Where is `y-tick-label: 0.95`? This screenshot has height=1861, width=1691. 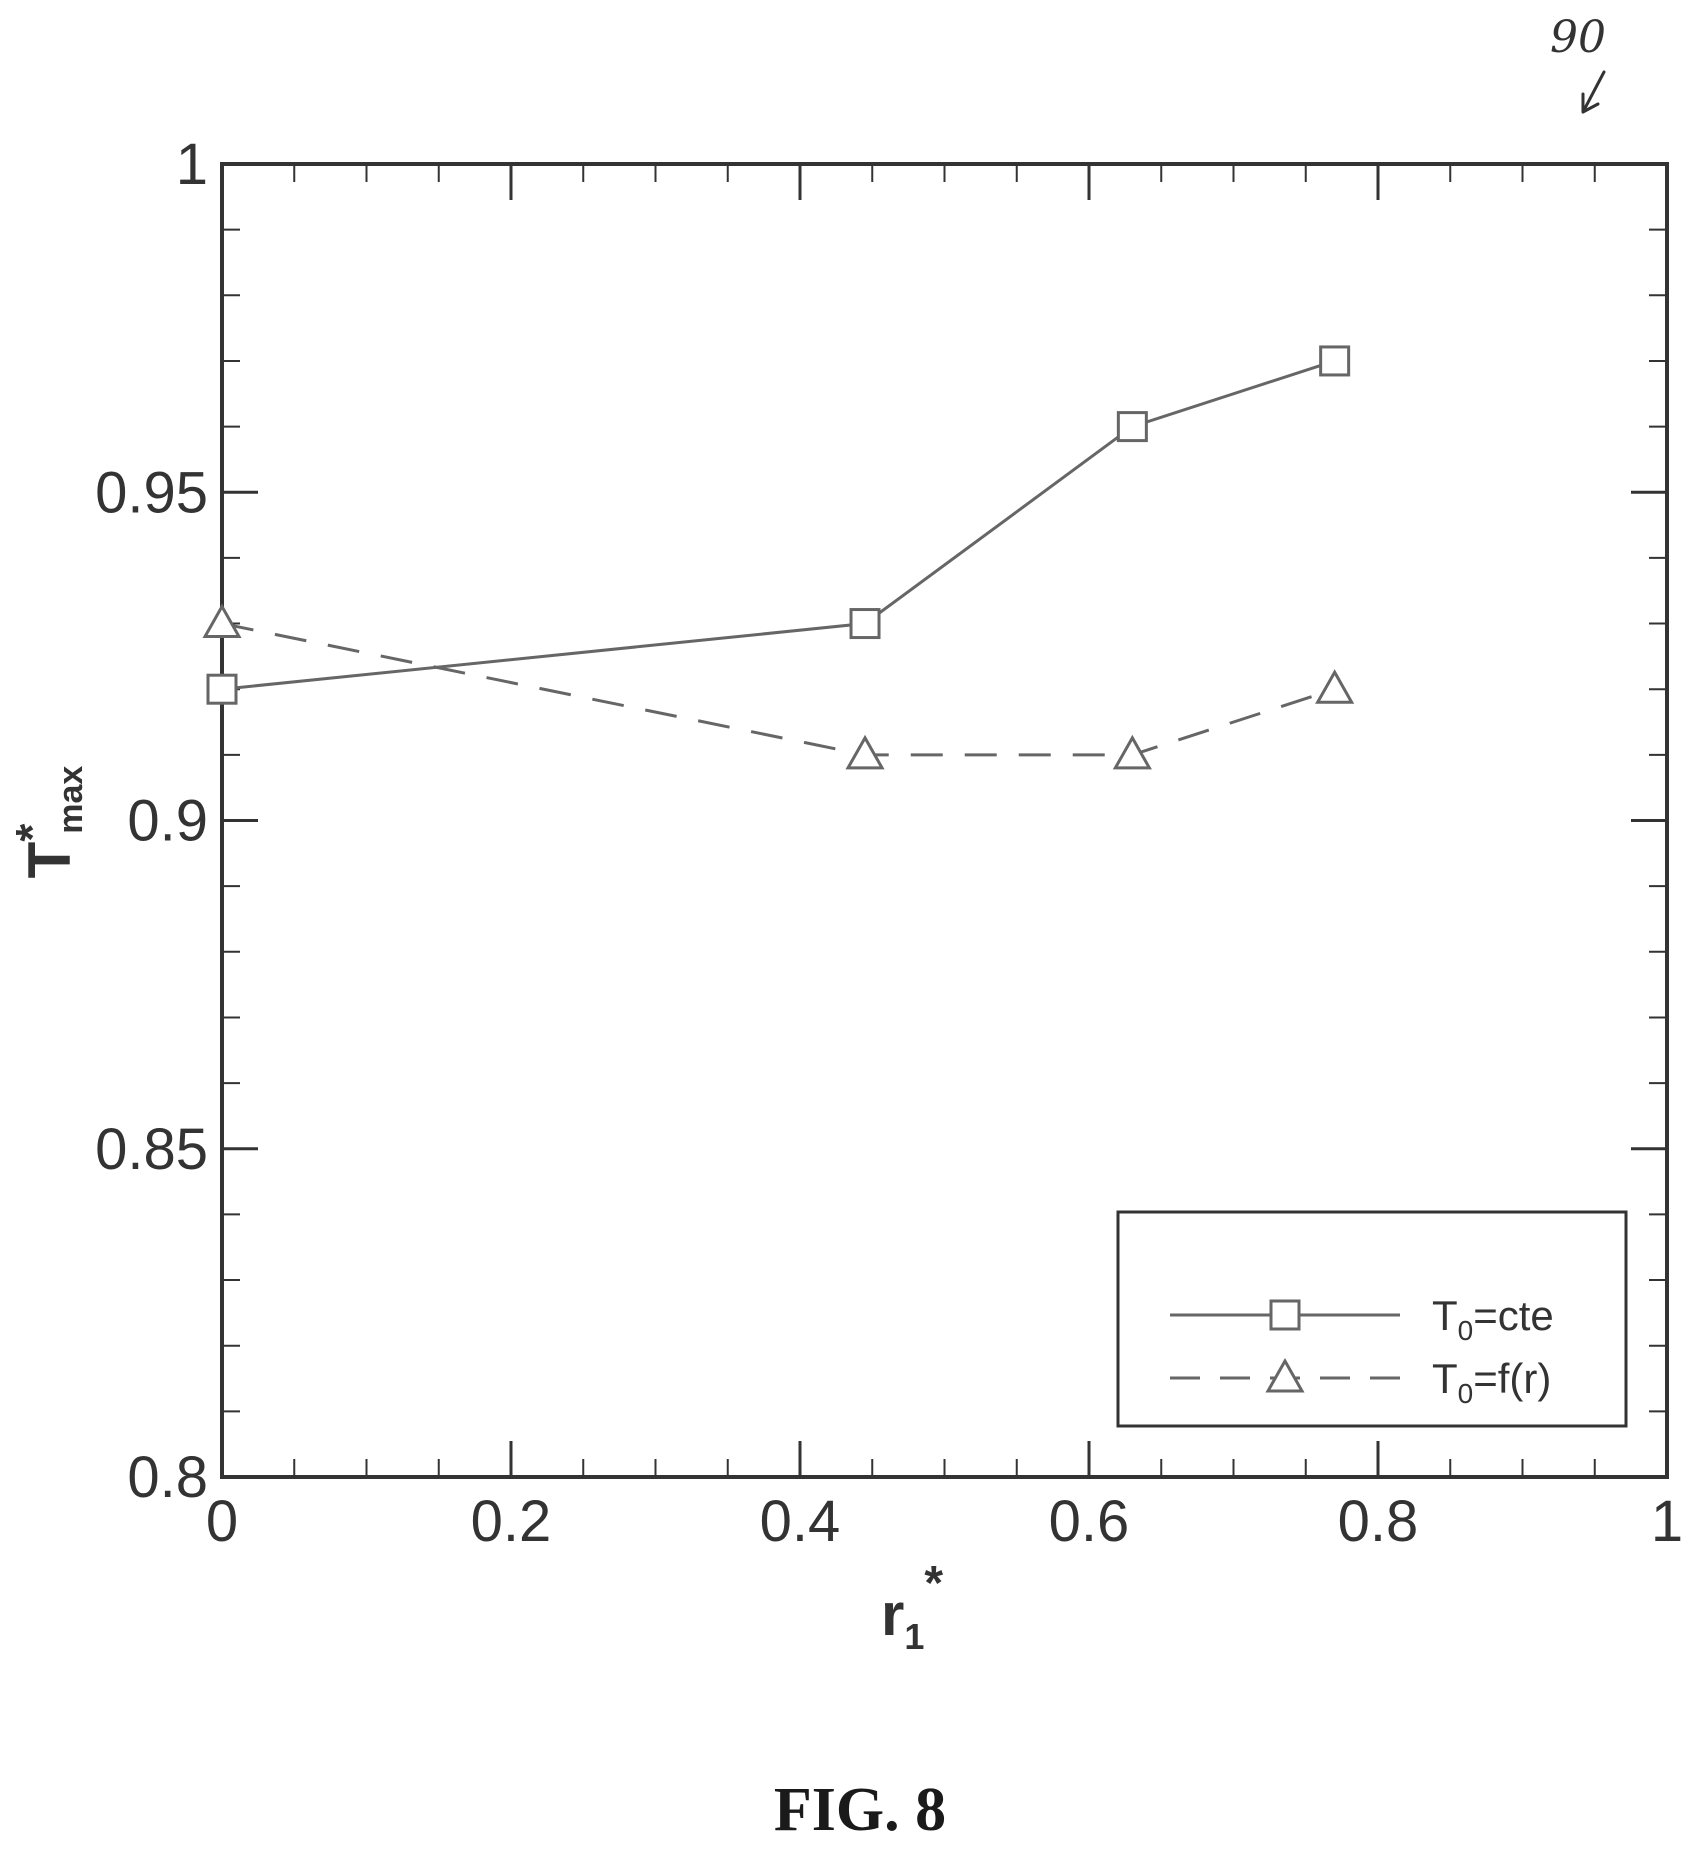
y-tick-label: 0.95 is located at coordinates (151, 492).